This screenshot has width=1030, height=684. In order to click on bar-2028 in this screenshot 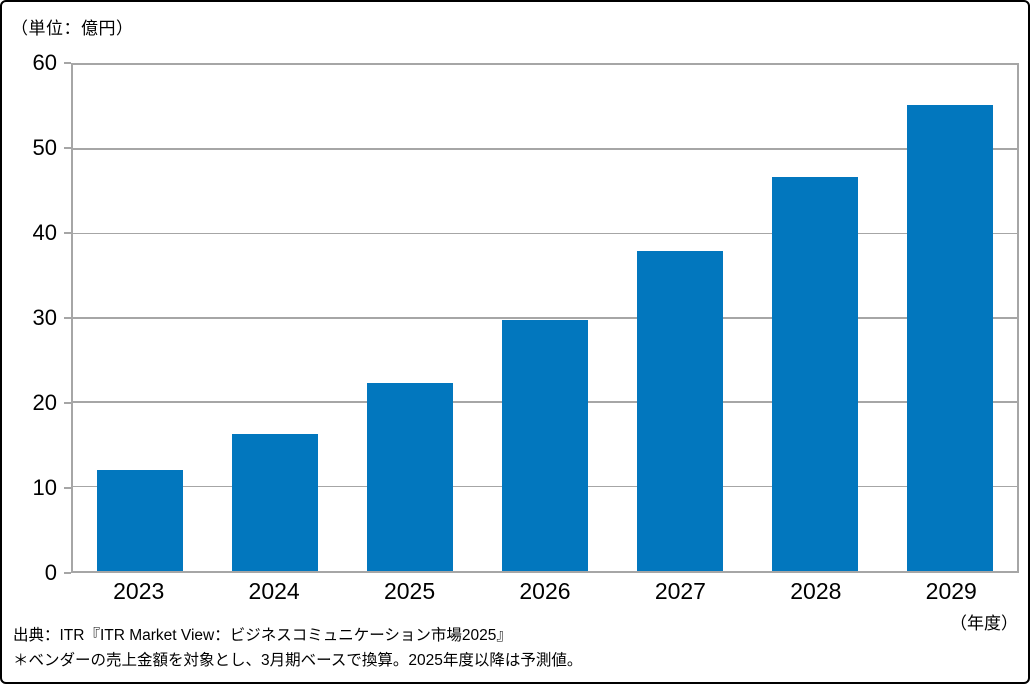, I will do `click(814, 374)`.